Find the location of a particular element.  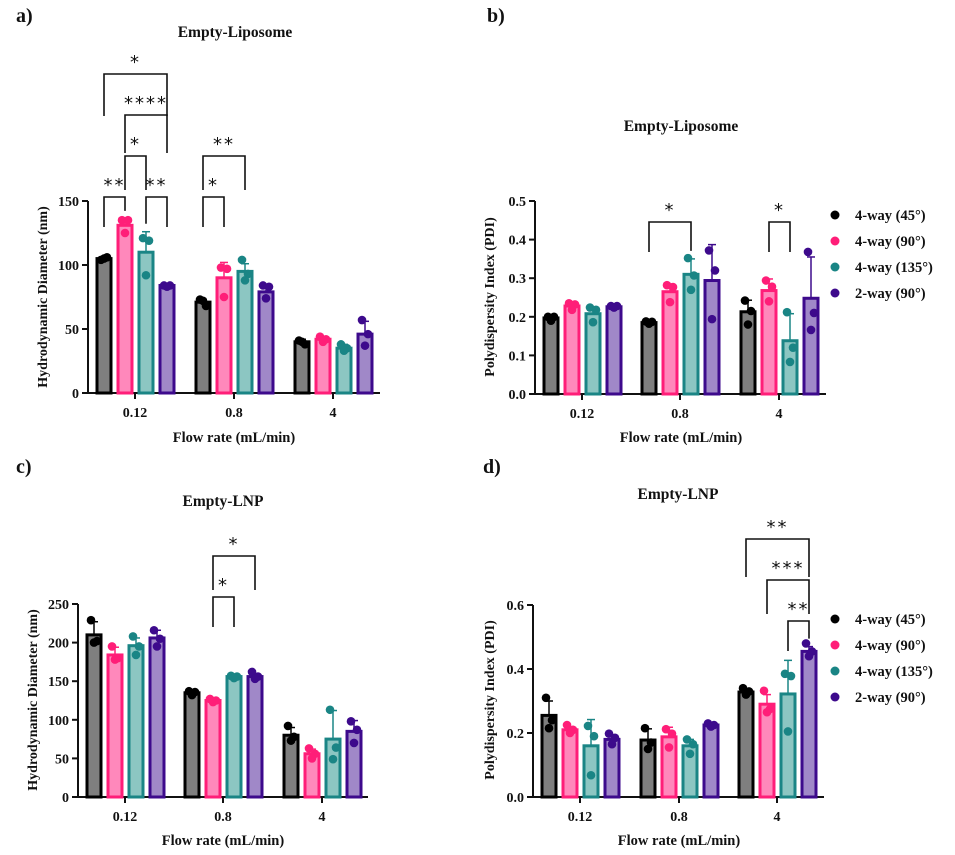

panel-label: d) is located at coordinates (492, 467).